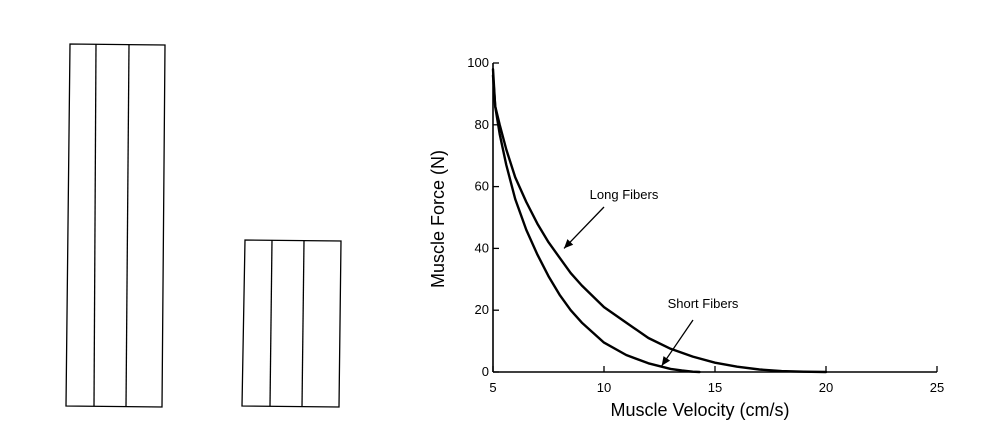  What do you see at coordinates (666, 361) in the screenshot?
I see `annotation-arrowhead-short-fibers` at bounding box center [666, 361].